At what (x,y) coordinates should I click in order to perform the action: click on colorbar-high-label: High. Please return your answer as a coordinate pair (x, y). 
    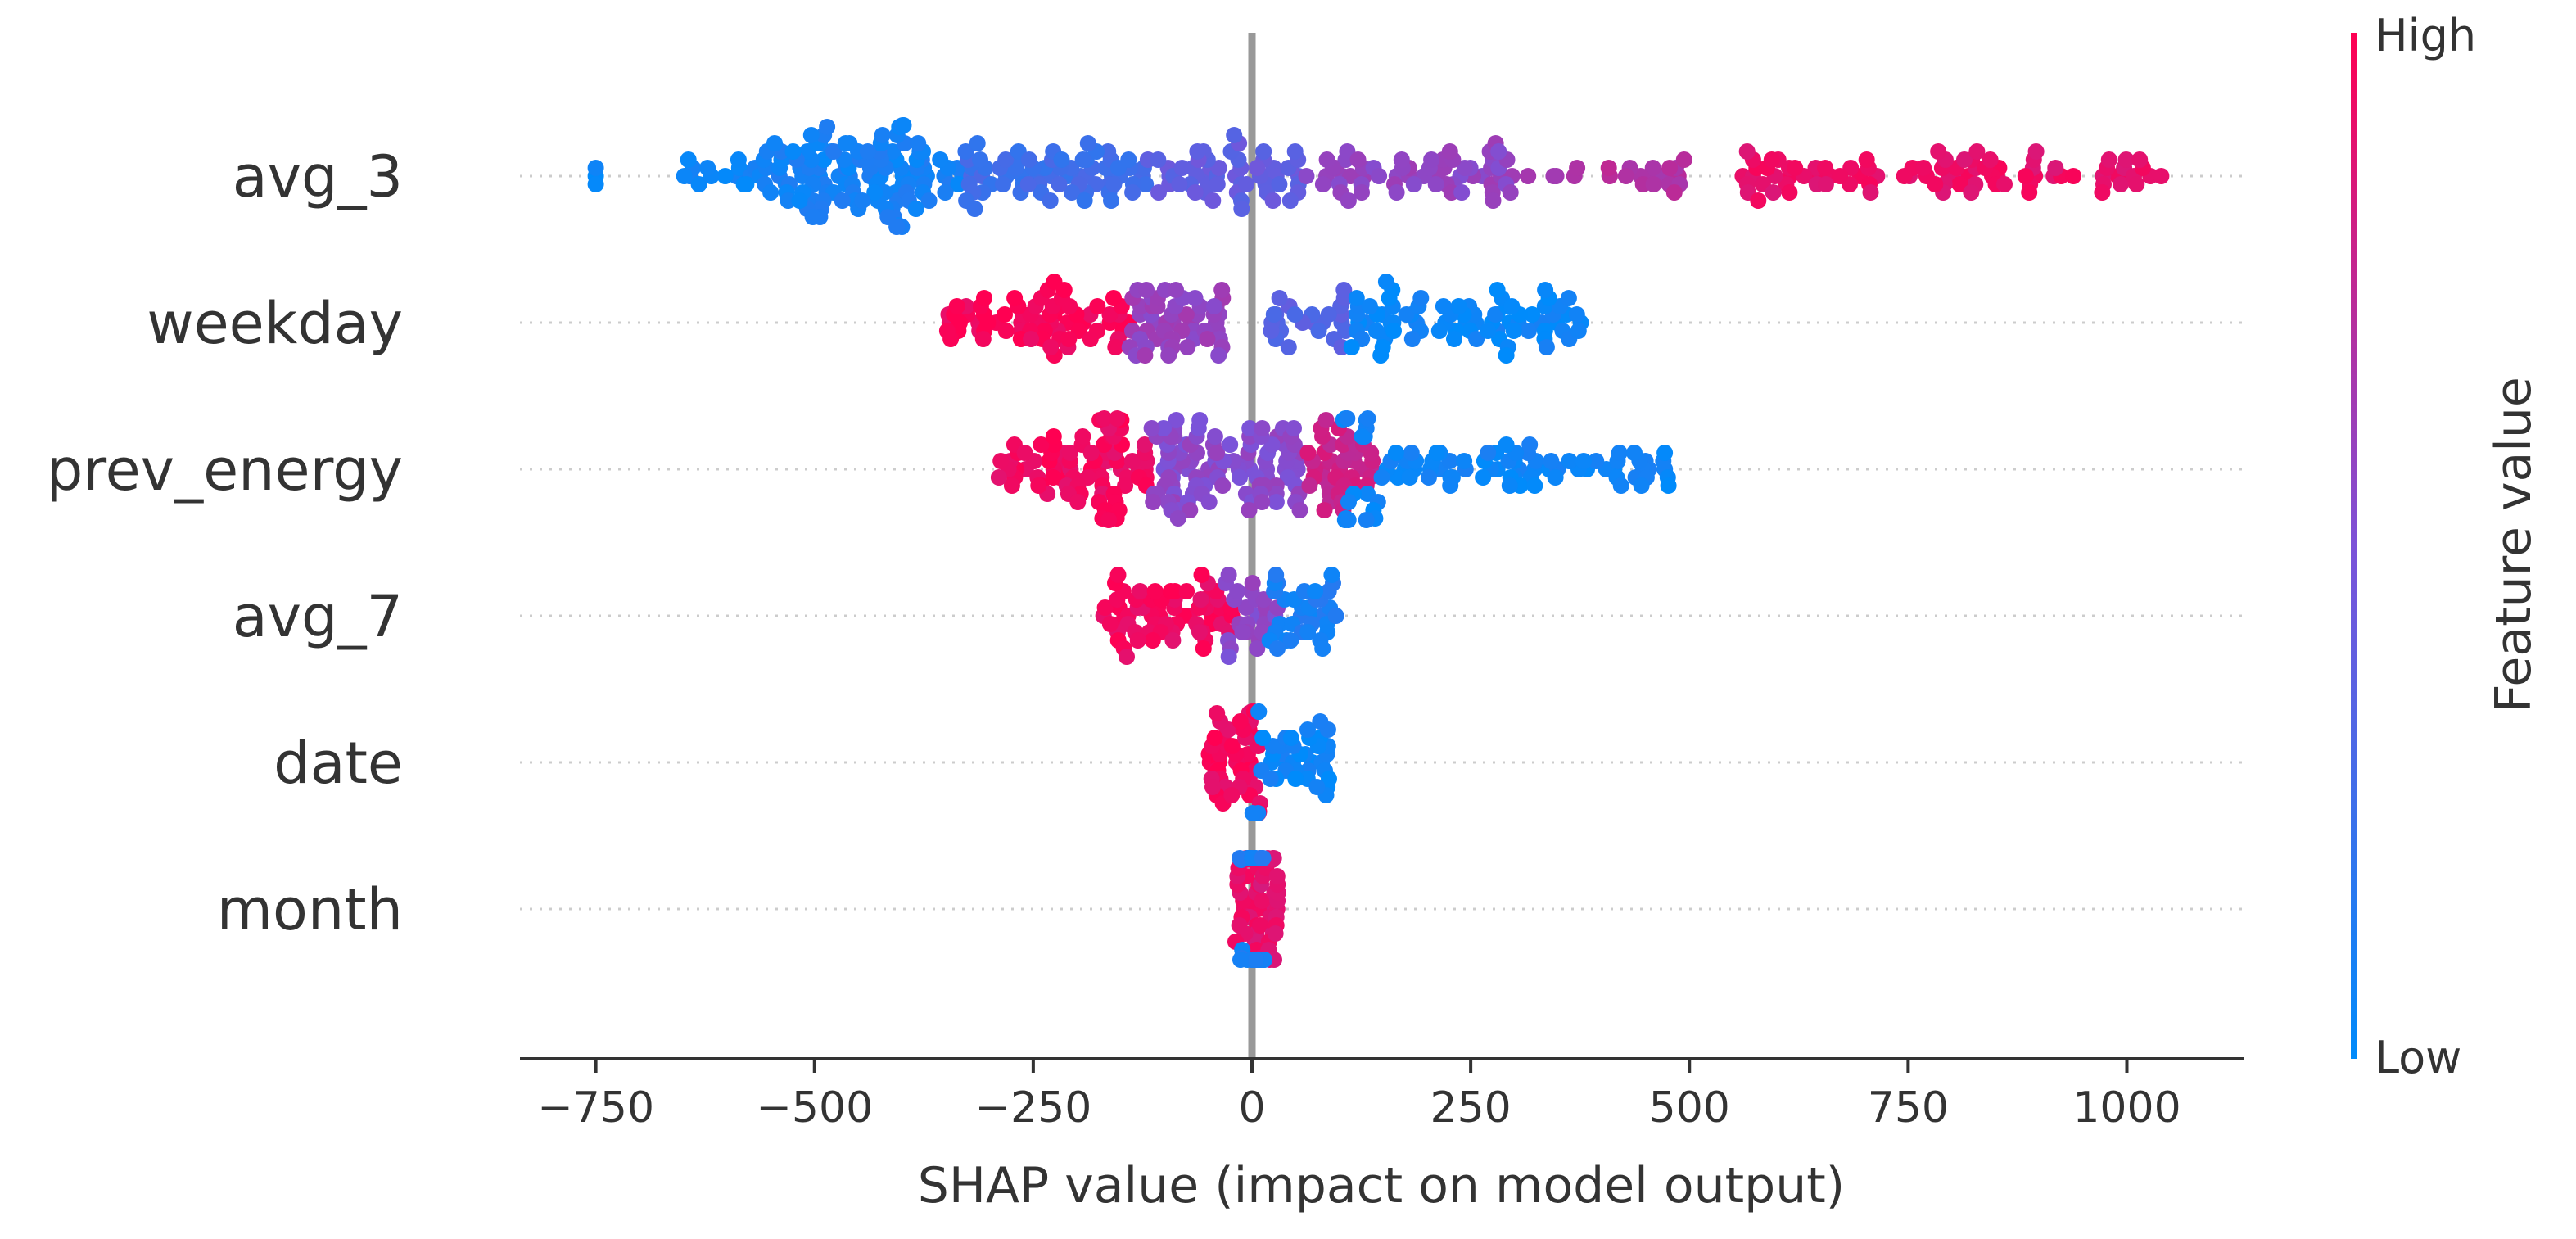
    Looking at the image, I should click on (2425, 35).